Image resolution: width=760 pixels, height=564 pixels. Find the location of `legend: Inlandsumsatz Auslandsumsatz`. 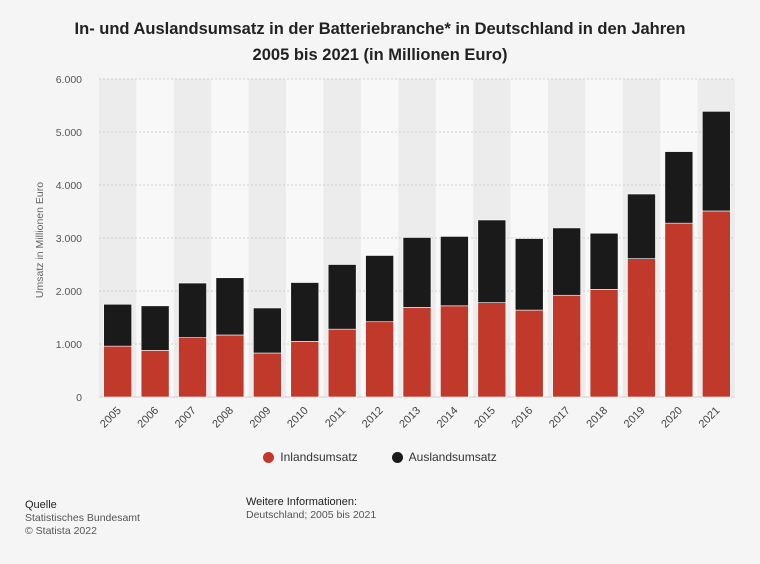

legend: Inlandsumsatz Auslandsumsatz is located at coordinates (380, 457).